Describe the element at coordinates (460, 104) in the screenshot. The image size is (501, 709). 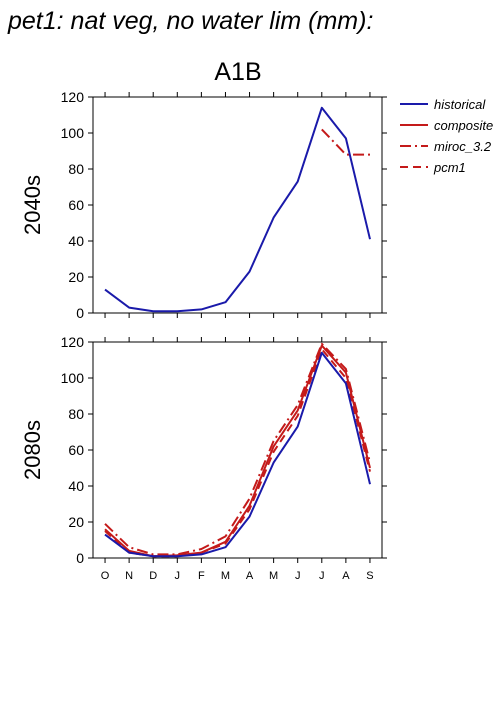
I see `legend-label: historical` at that location.